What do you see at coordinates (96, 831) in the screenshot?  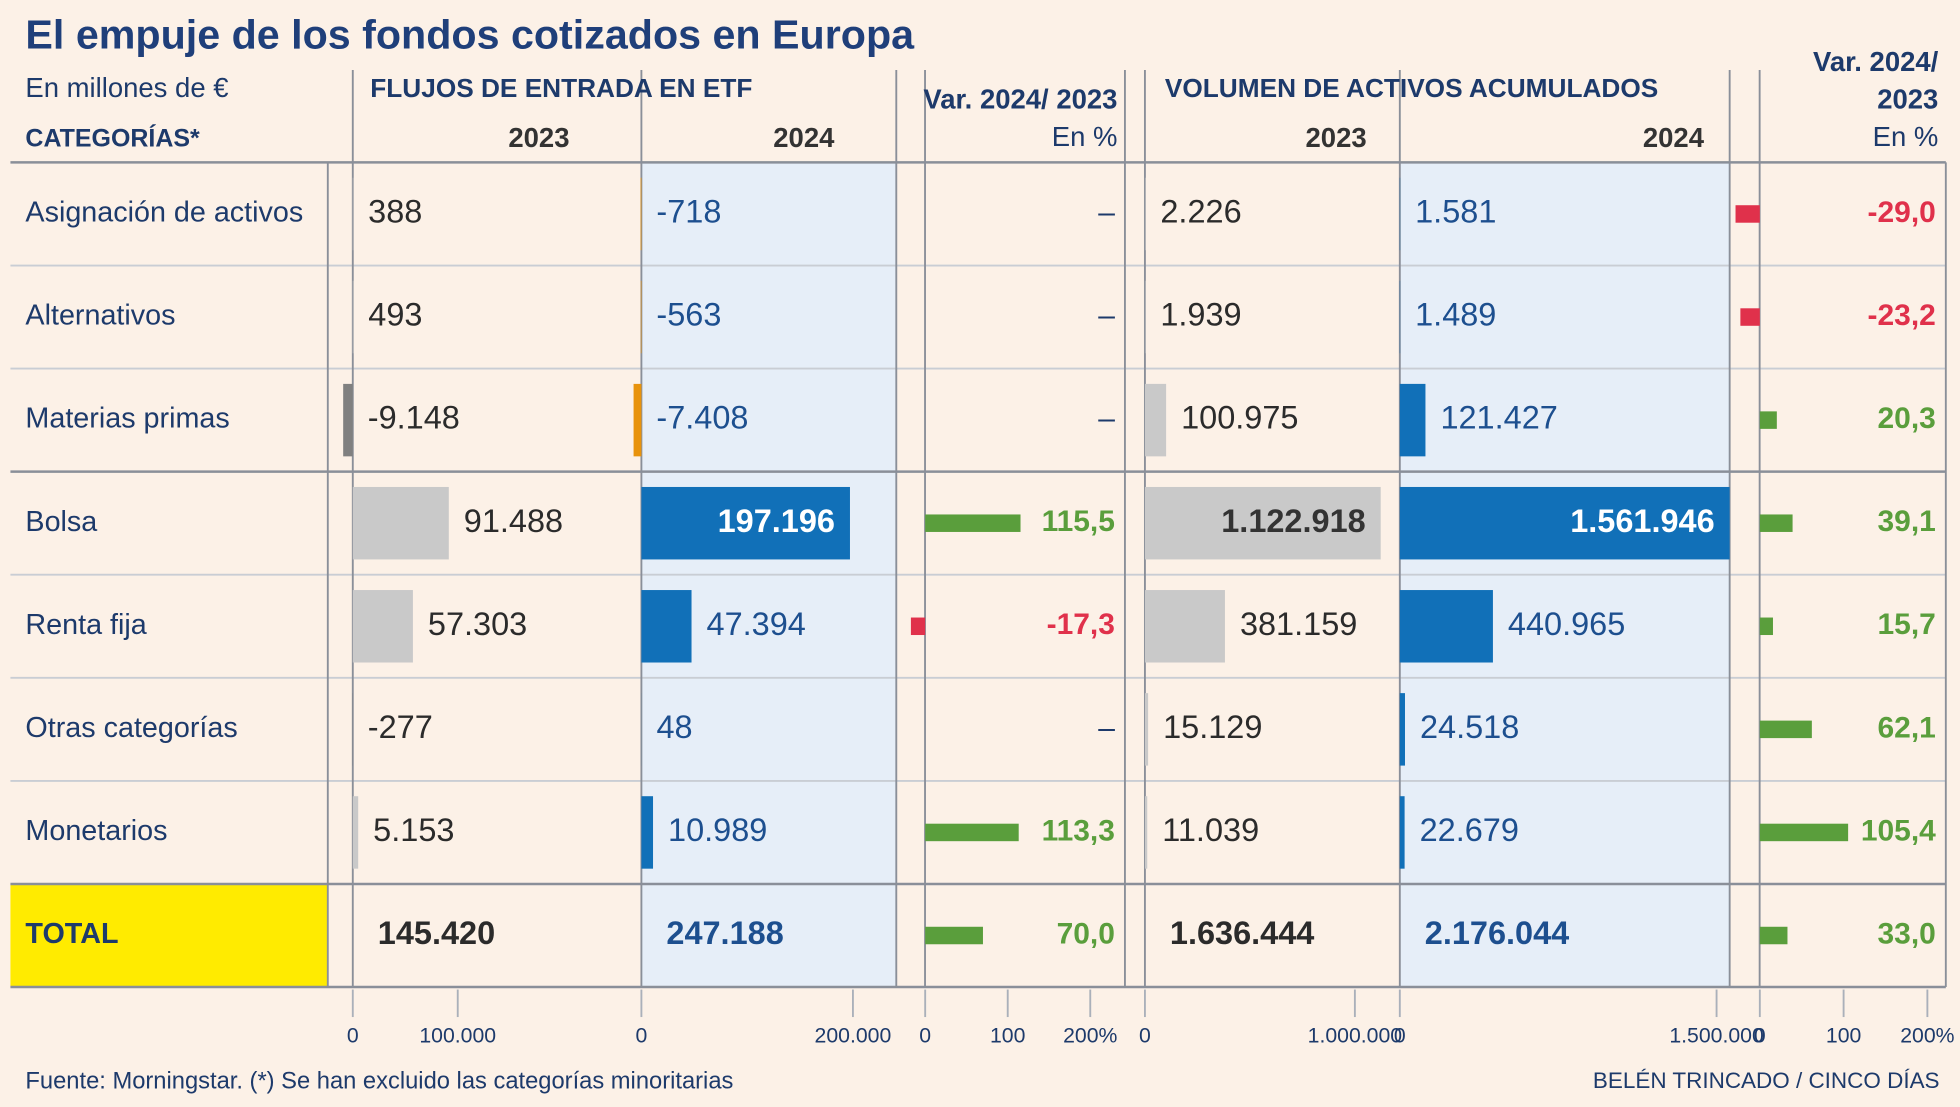 I see `category-label: Monetarios` at bounding box center [96, 831].